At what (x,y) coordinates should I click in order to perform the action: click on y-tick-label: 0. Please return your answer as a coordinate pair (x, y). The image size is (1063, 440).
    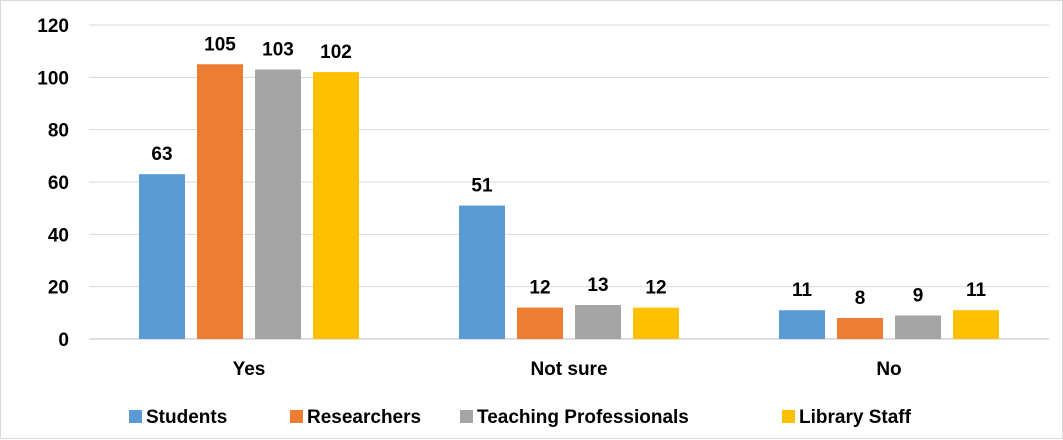
    Looking at the image, I should click on (63, 340).